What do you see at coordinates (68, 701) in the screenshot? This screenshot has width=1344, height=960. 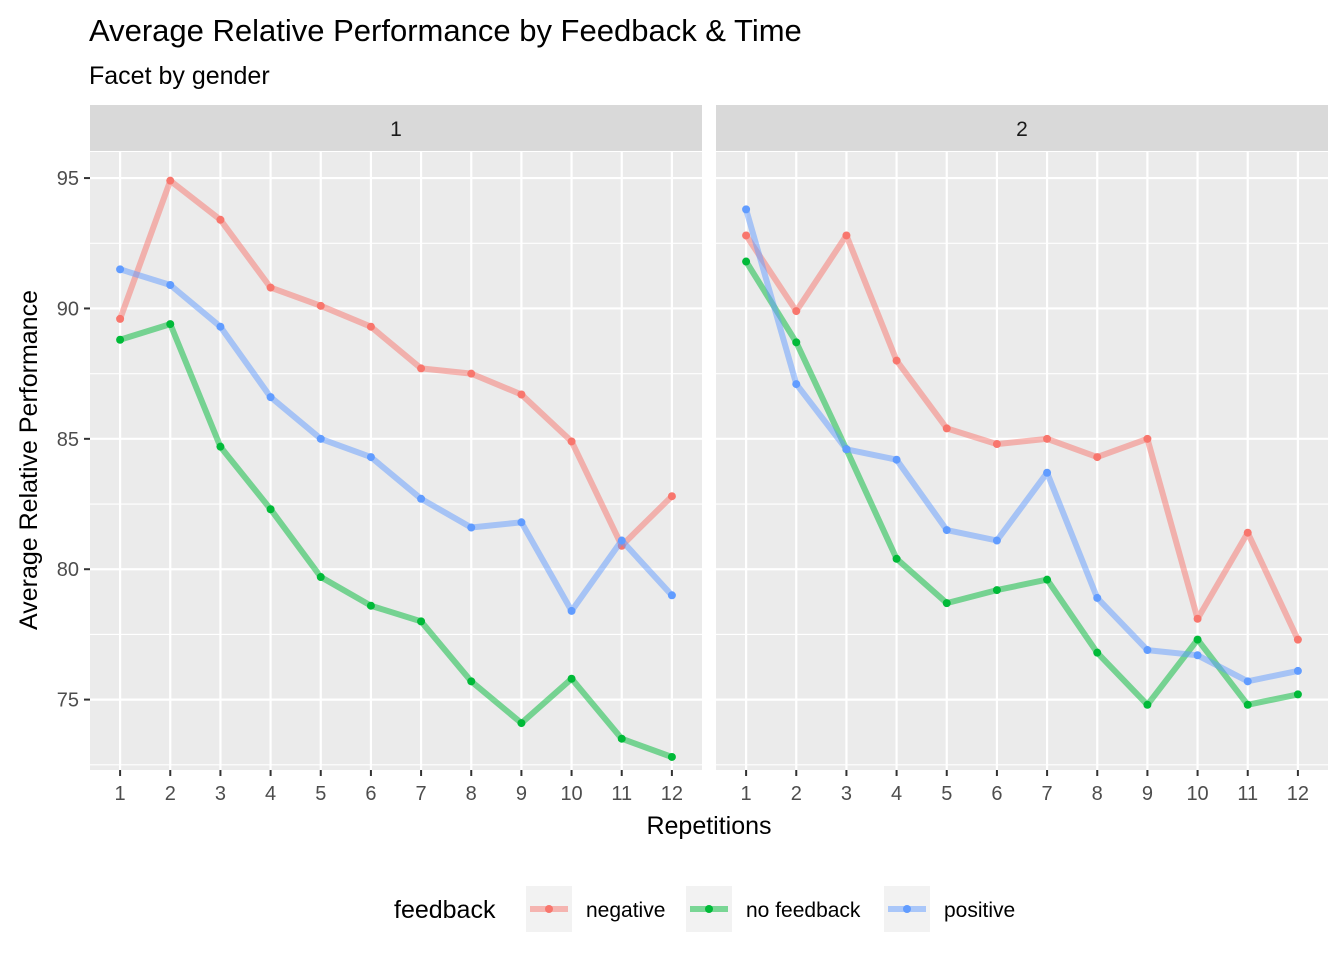 I see `y-tick-label: 75` at bounding box center [68, 701].